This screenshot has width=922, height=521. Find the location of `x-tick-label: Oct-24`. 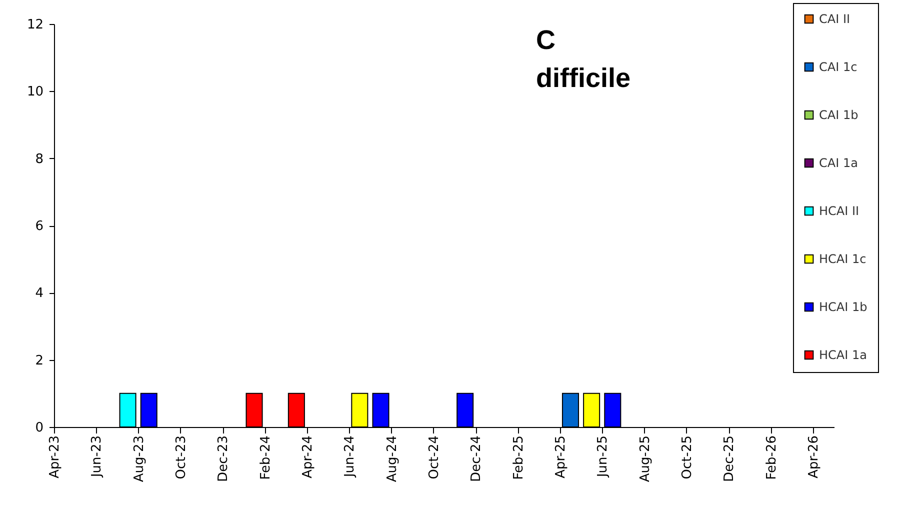

x-tick-label: Oct-24 is located at coordinates (434, 458).